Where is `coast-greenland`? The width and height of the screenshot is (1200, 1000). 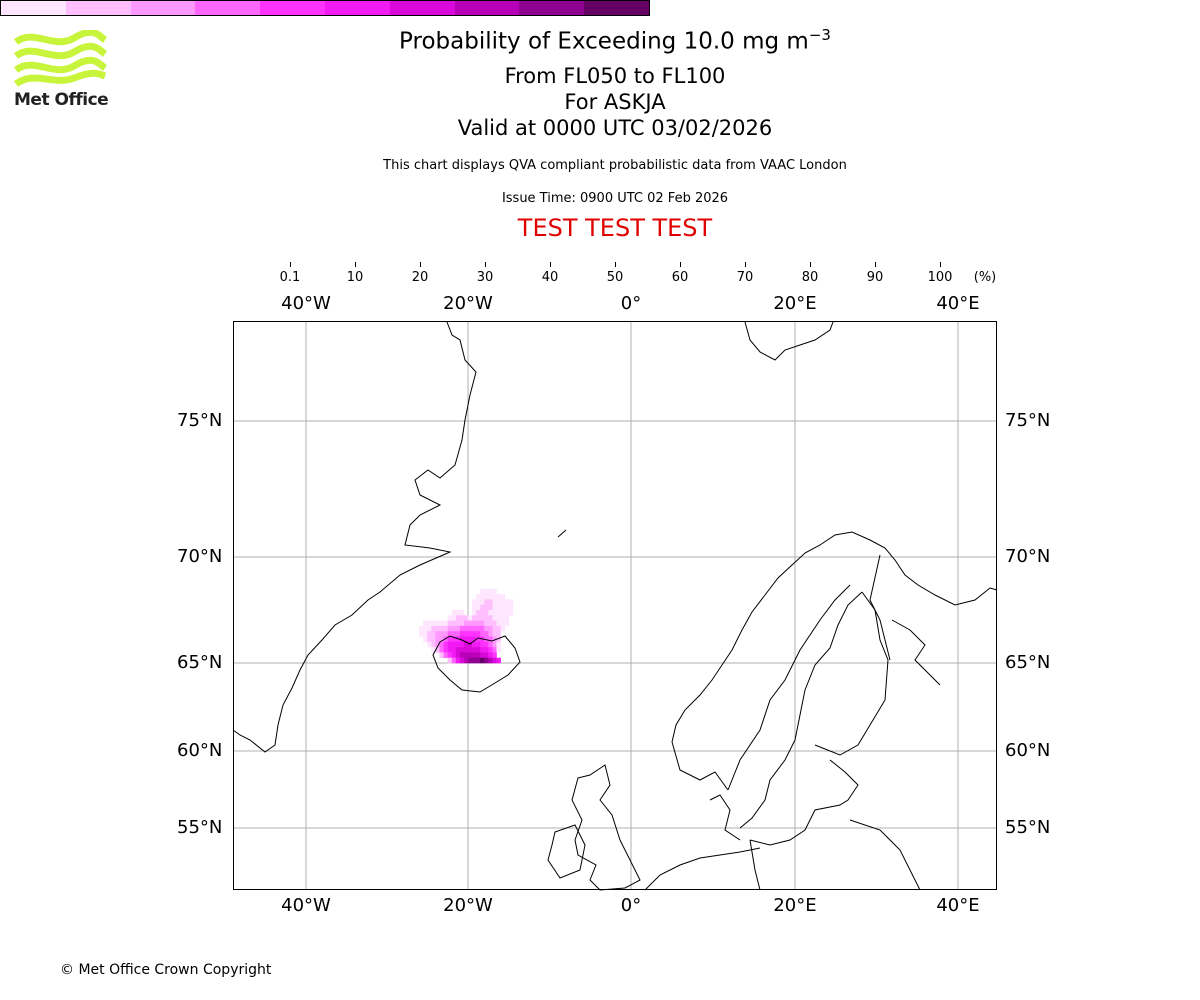 coast-greenland is located at coordinates (354, 537).